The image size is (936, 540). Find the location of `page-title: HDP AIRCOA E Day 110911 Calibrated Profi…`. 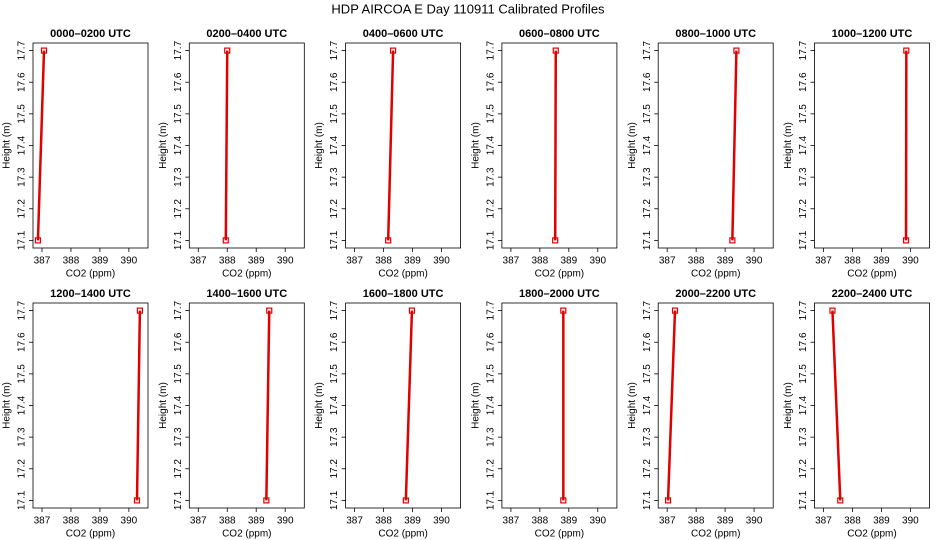

page-title: HDP AIRCOA E Day 110911 Calibrated Profi… is located at coordinates (468, 8).